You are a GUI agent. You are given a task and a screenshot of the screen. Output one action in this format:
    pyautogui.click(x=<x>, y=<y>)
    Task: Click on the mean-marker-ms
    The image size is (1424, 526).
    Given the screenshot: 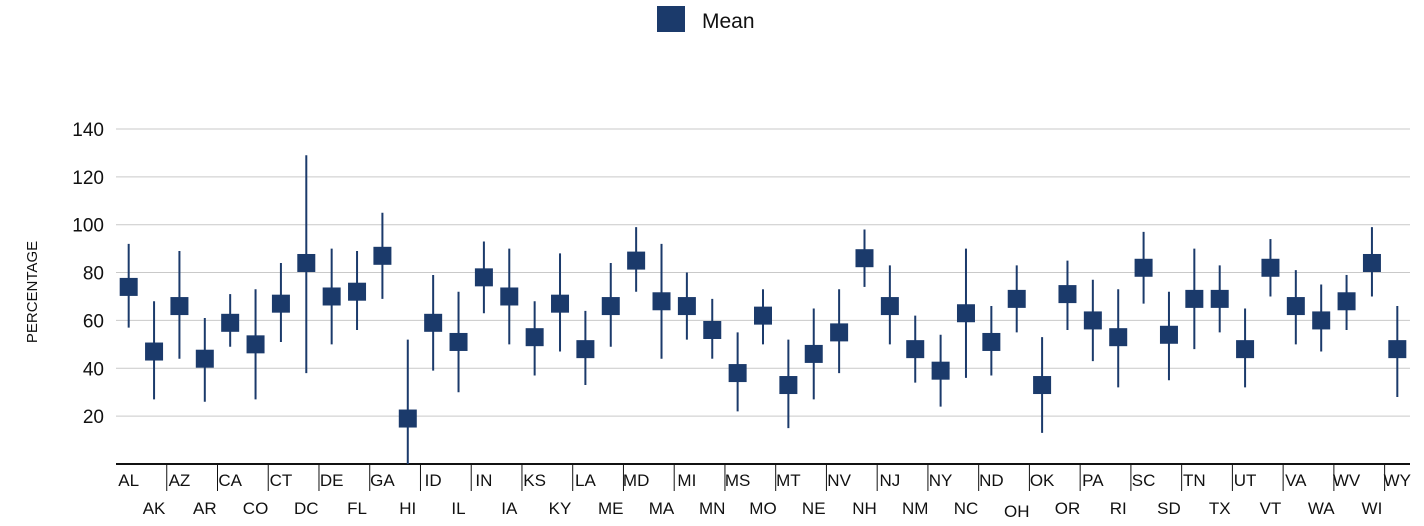 What is the action you would take?
    pyautogui.click(x=737, y=373)
    